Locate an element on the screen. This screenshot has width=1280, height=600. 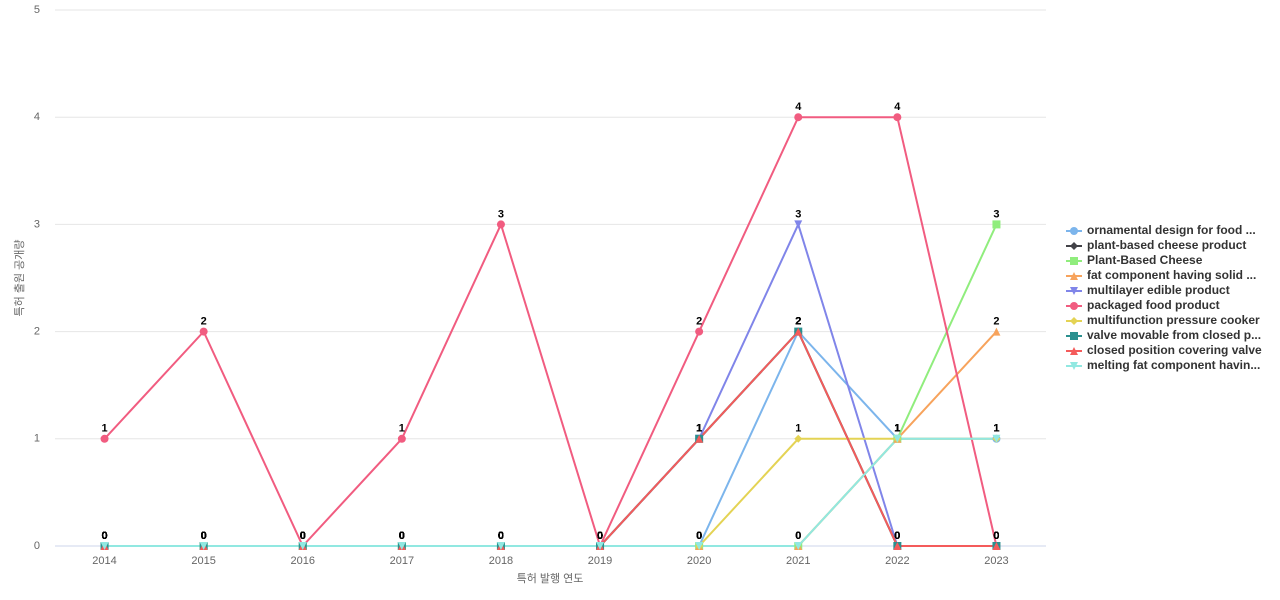
series-line is located at coordinates (550, 492).